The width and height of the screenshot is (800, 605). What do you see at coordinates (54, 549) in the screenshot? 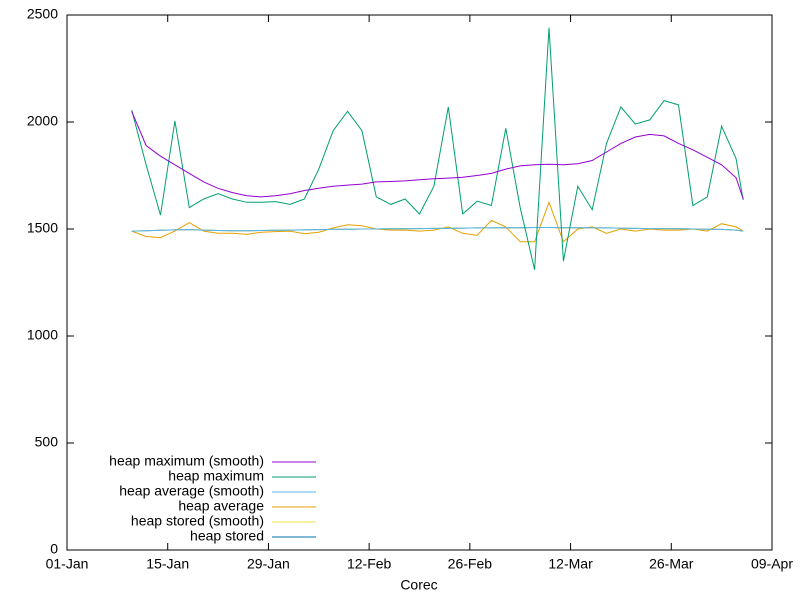
I see `y-tick-label: 0` at bounding box center [54, 549].